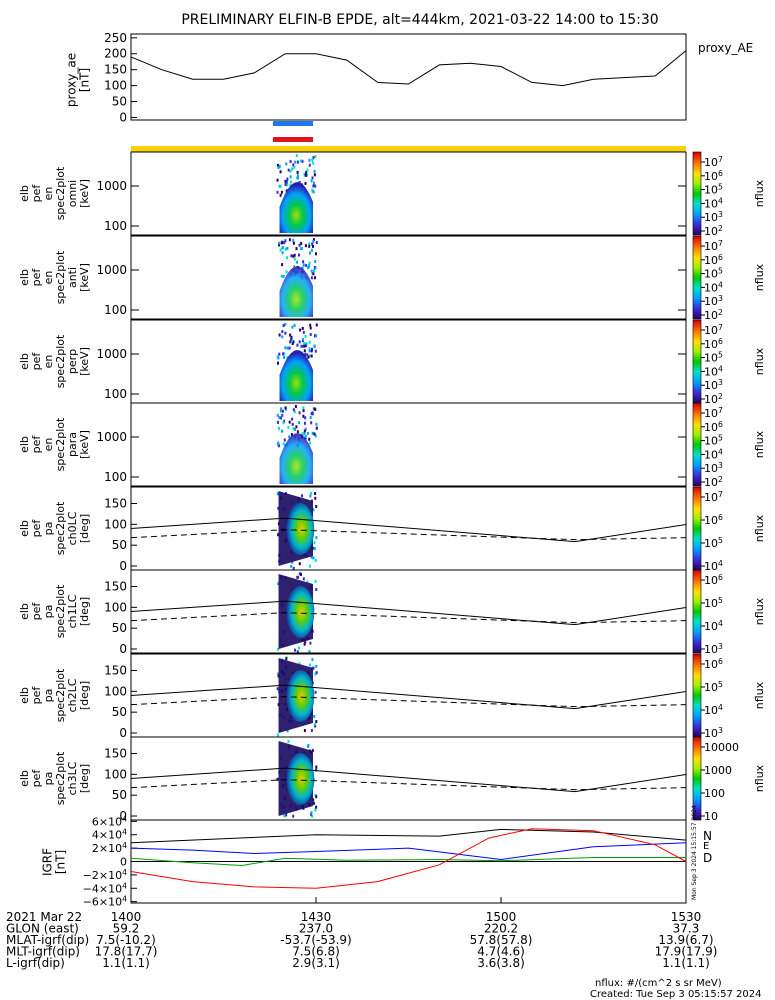  I want to click on igrf-ytick-label: 6×10⁴, so click(109, 821).